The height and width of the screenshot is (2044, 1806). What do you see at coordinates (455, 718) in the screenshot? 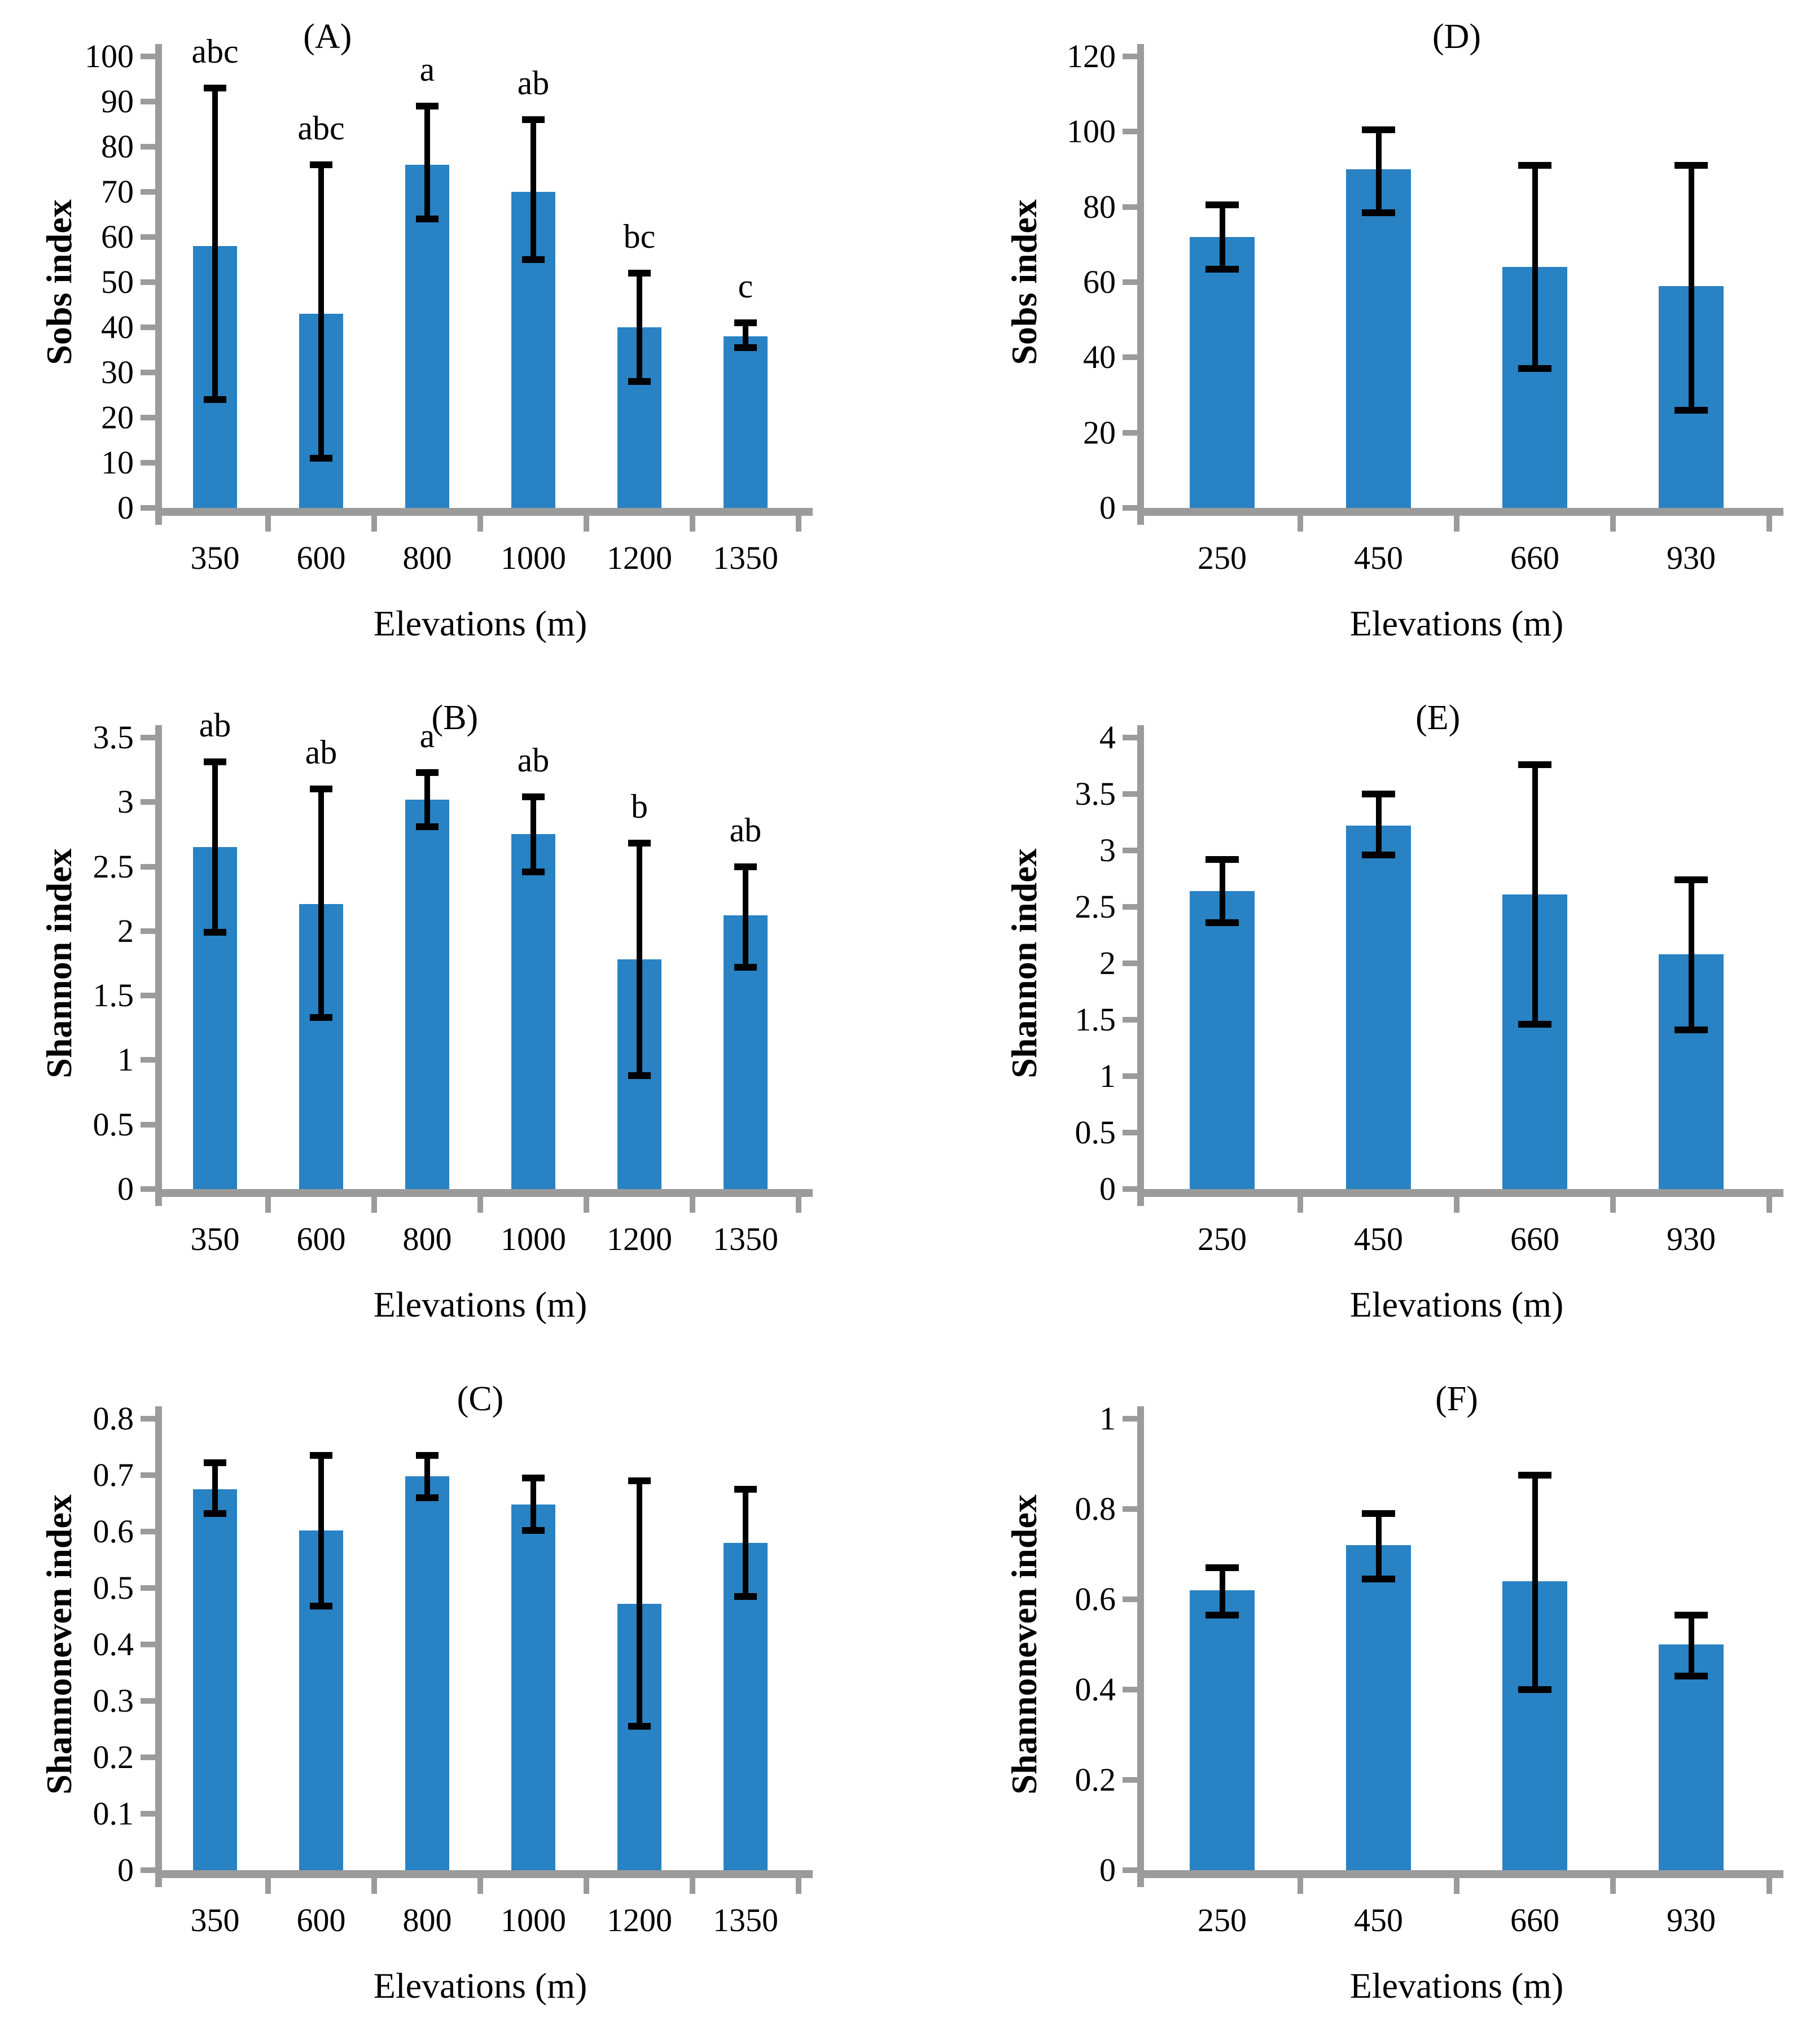
I see `panel-title: (B)` at bounding box center [455, 718].